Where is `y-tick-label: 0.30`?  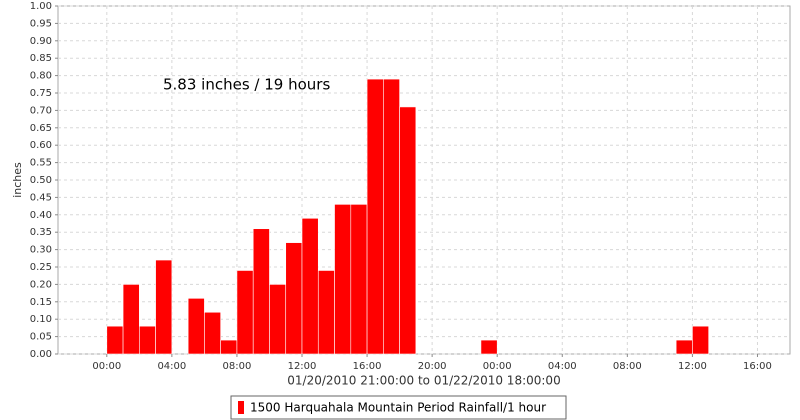
y-tick-label: 0.30 is located at coordinates (41, 250).